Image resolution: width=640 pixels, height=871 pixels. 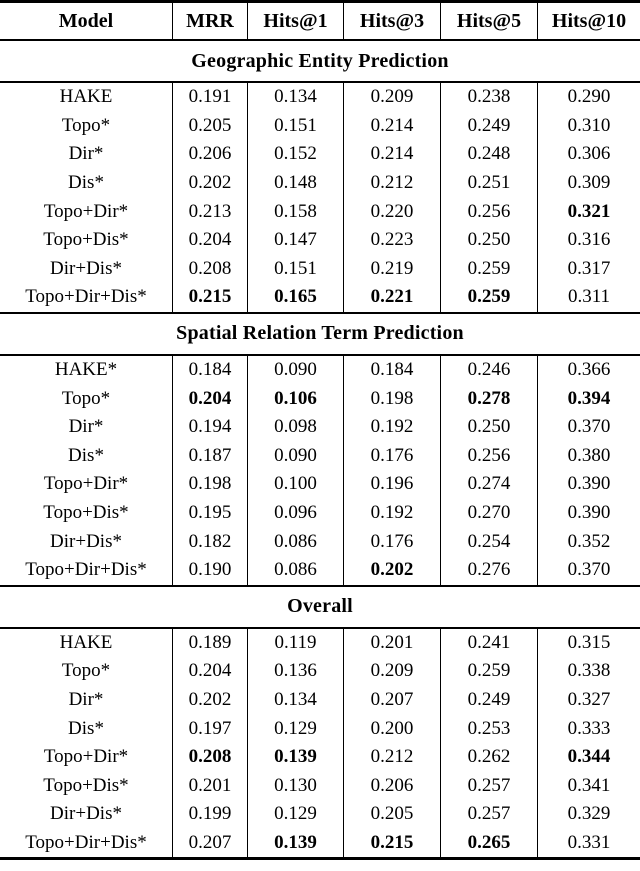 I want to click on table-row: Topo+Dir* 0.208 0.139 0.212 0.262 0.344, so click(x=320, y=757).